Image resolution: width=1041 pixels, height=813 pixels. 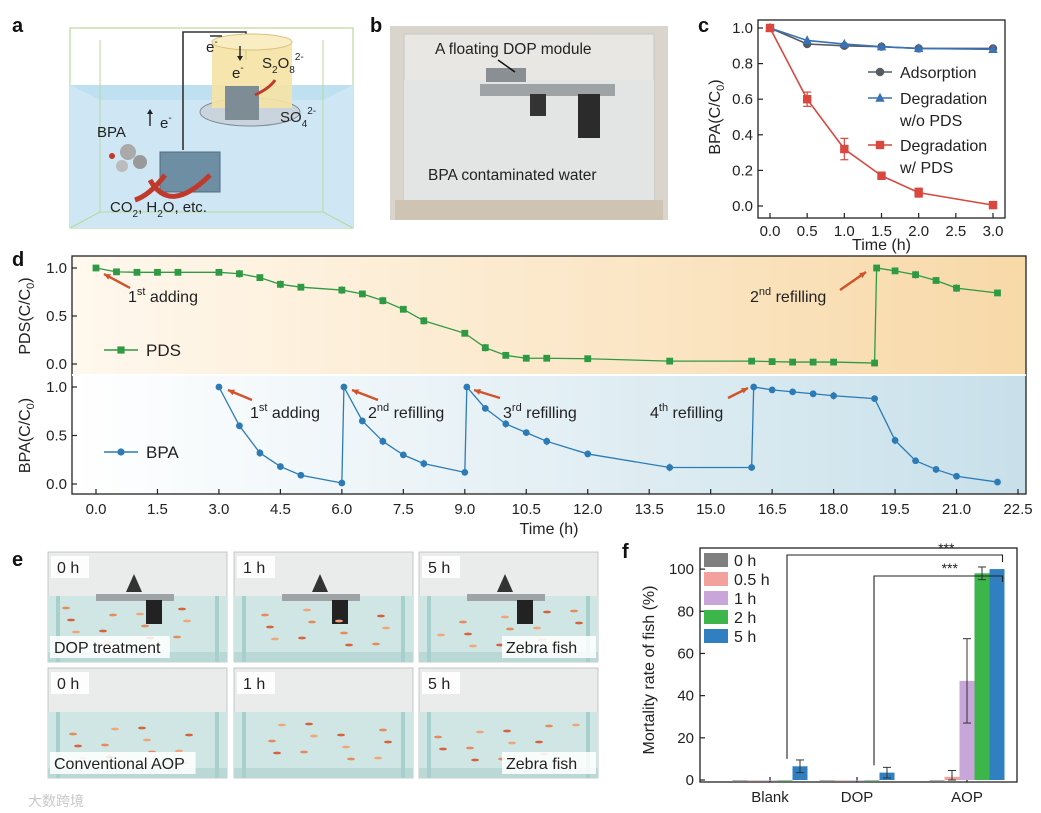 I want to click on floating-module, so click(x=547, y=90).